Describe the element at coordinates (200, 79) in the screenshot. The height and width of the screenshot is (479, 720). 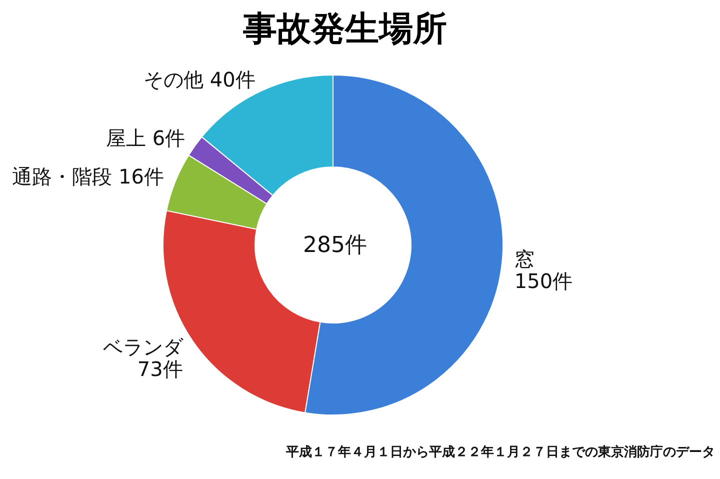
I see `slice-label: その他 40件` at that location.